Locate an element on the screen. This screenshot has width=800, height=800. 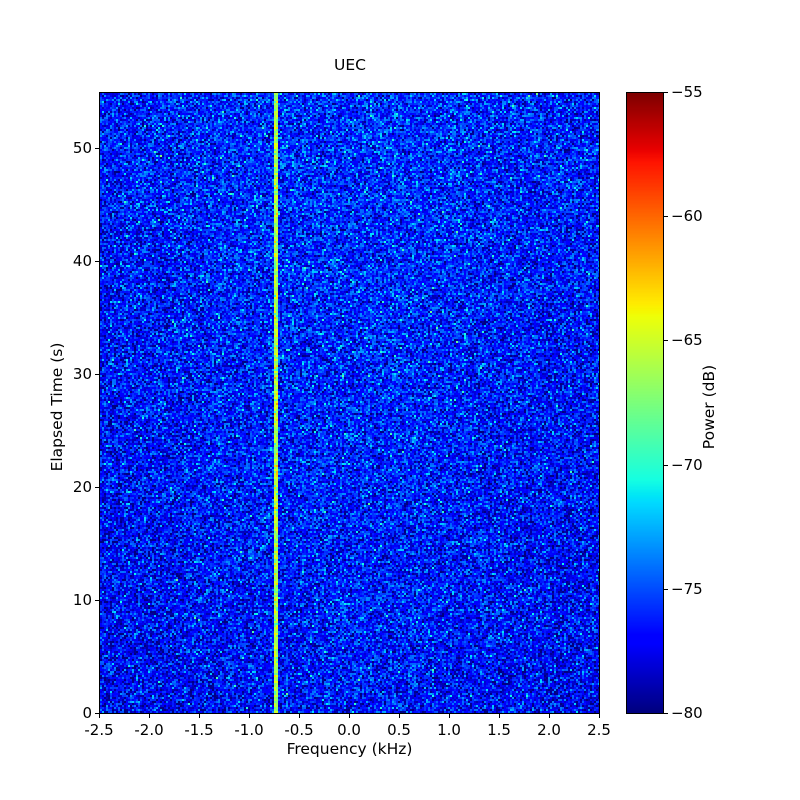
colorbar-tick-label: −70 is located at coordinates (687, 464).